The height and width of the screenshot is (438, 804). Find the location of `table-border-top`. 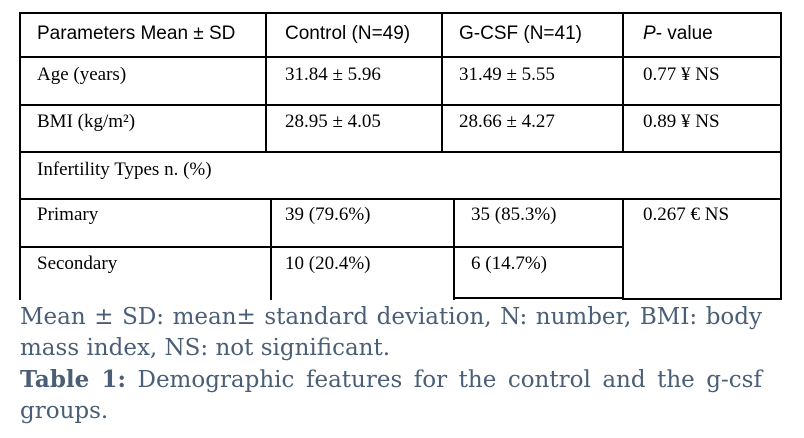

table-border-top is located at coordinates (400, 13).